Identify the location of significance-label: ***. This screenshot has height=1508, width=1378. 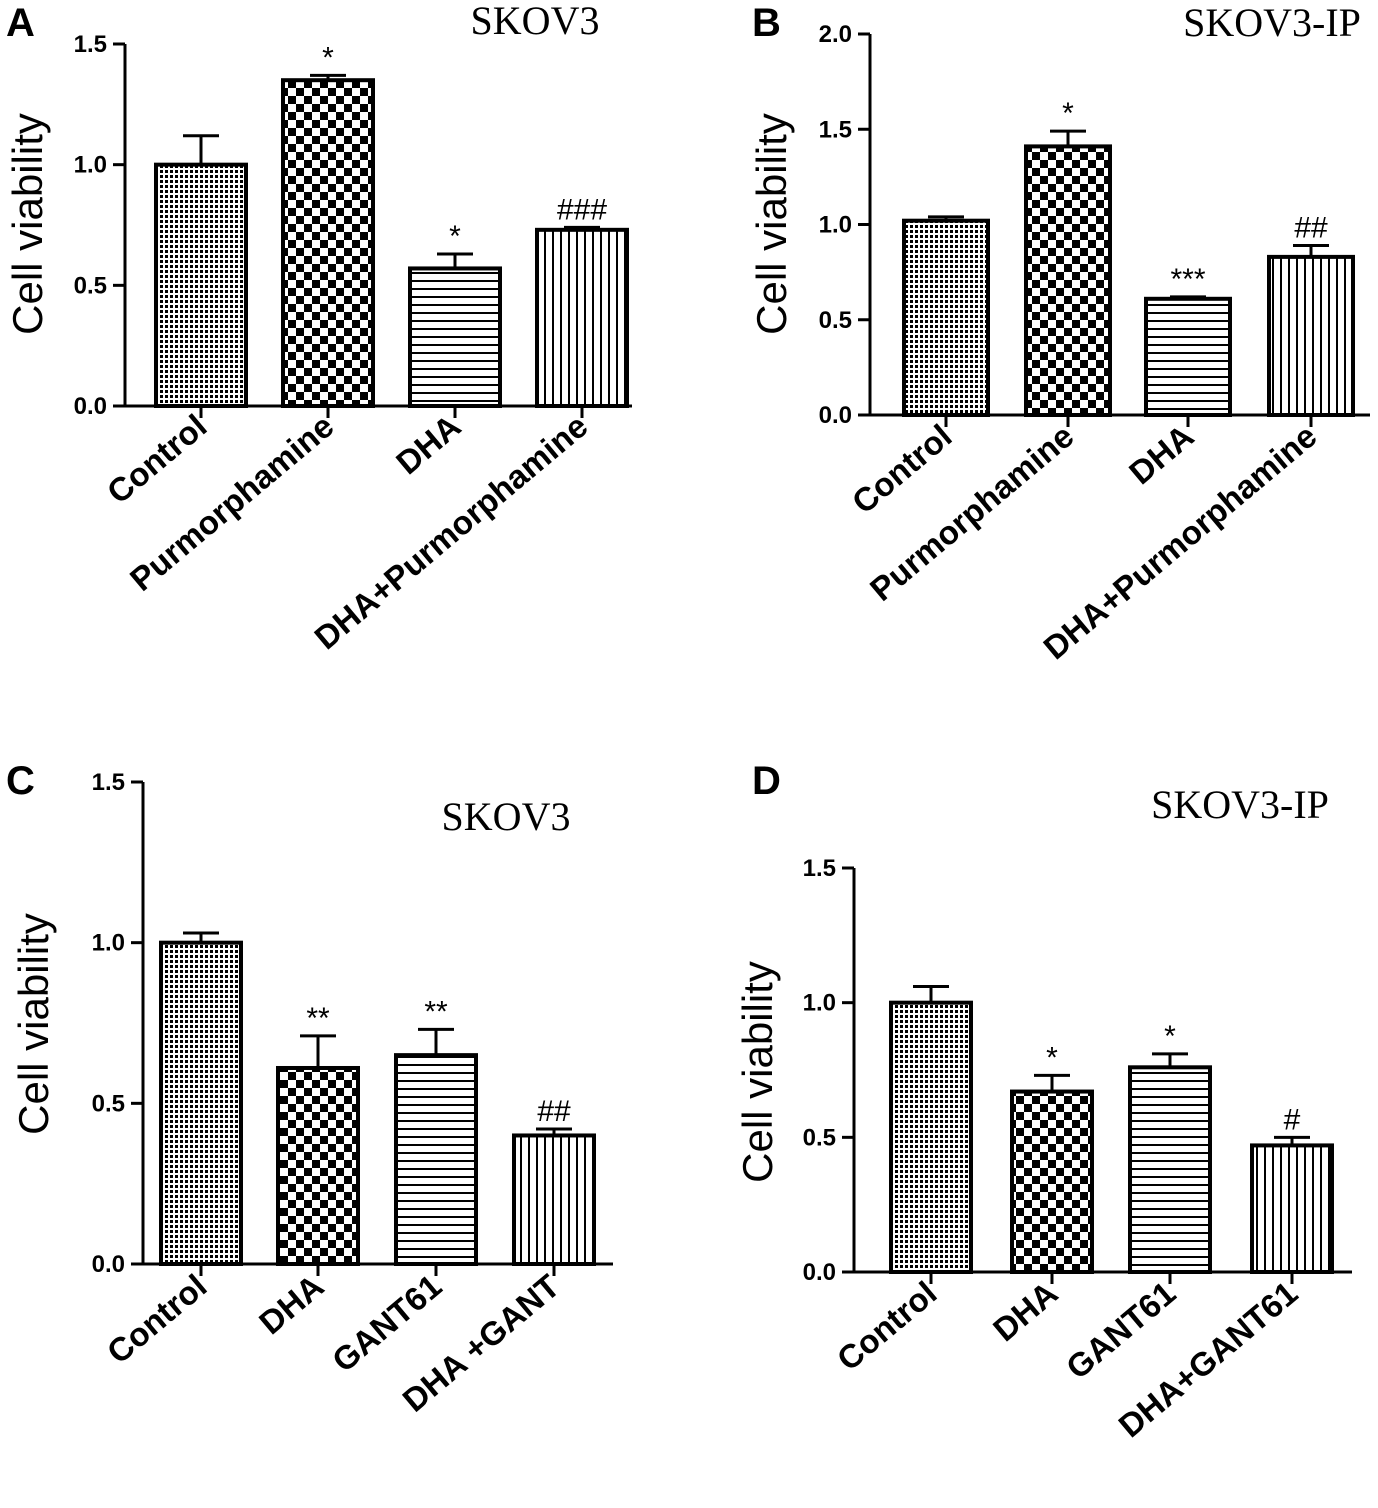
(1187, 279).